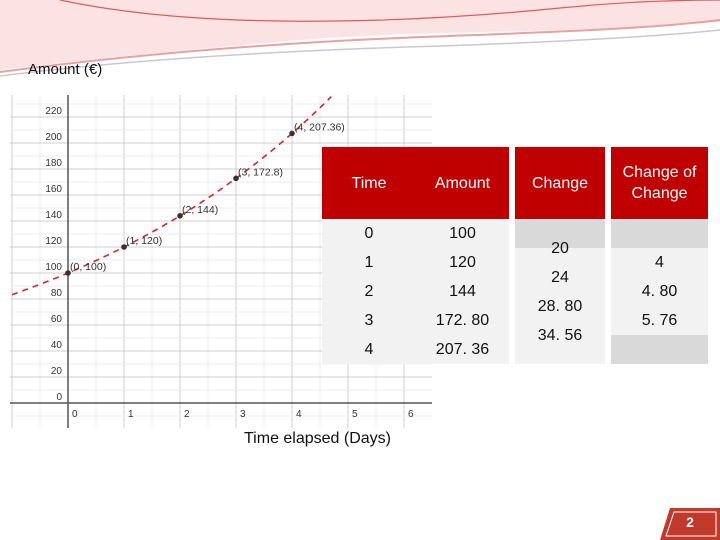 Image resolution: width=720 pixels, height=540 pixels. Describe the element at coordinates (57, 371) in the screenshot. I see `y-tick-label: 20` at that location.